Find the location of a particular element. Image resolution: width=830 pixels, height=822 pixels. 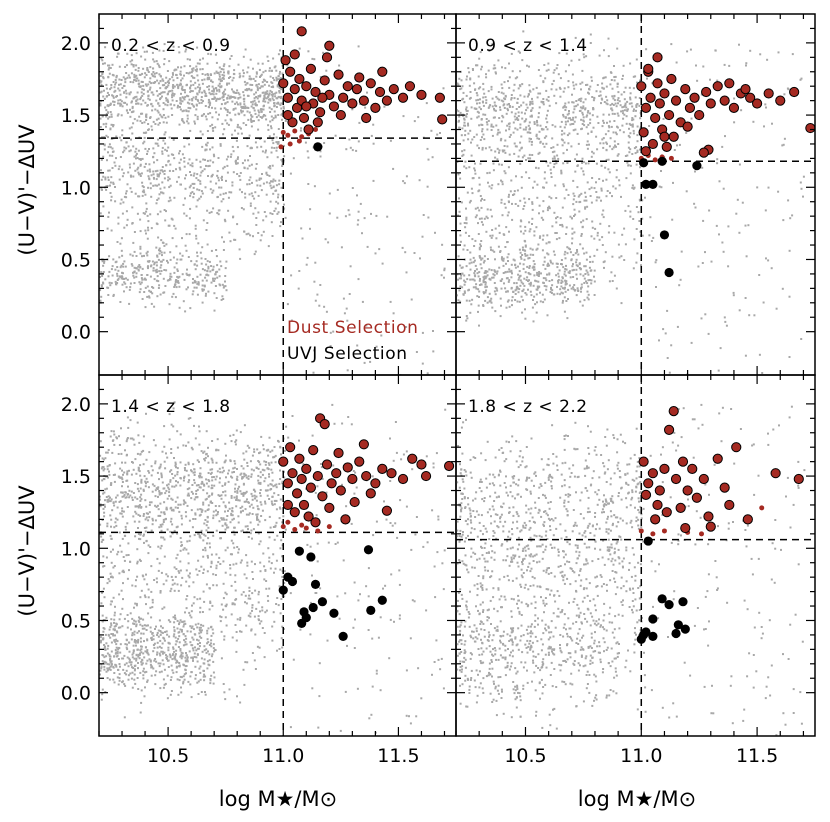

dust-point is located at coordinates (768, 93).